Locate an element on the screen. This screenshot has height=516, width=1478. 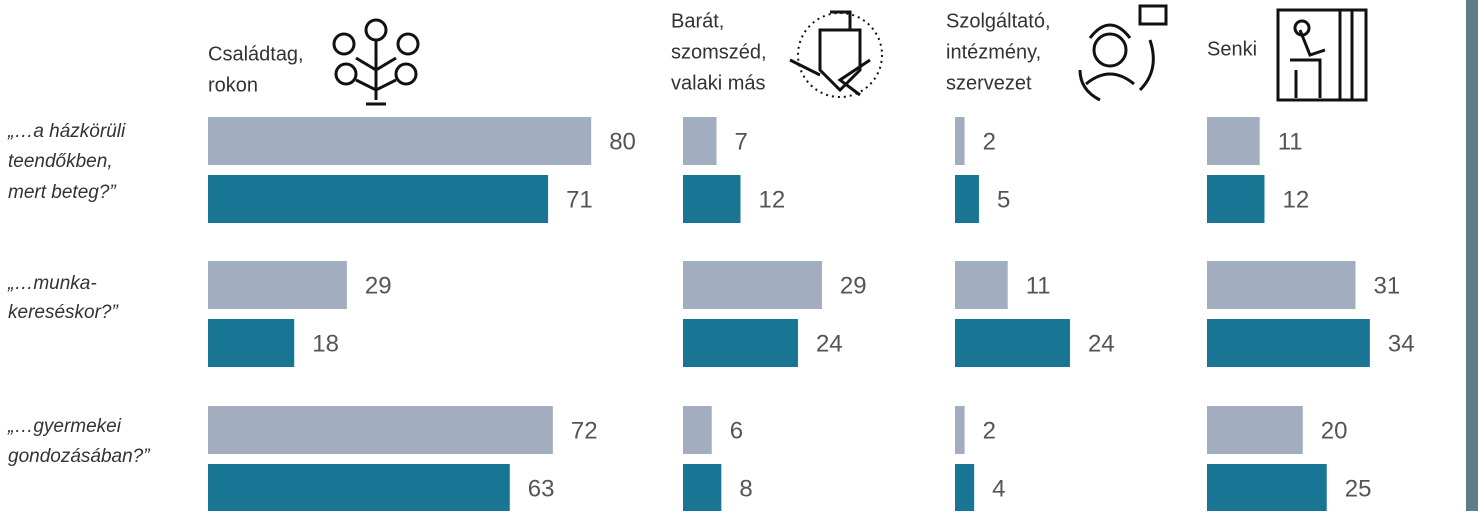
value-label: 5 is located at coordinates (1003, 199).